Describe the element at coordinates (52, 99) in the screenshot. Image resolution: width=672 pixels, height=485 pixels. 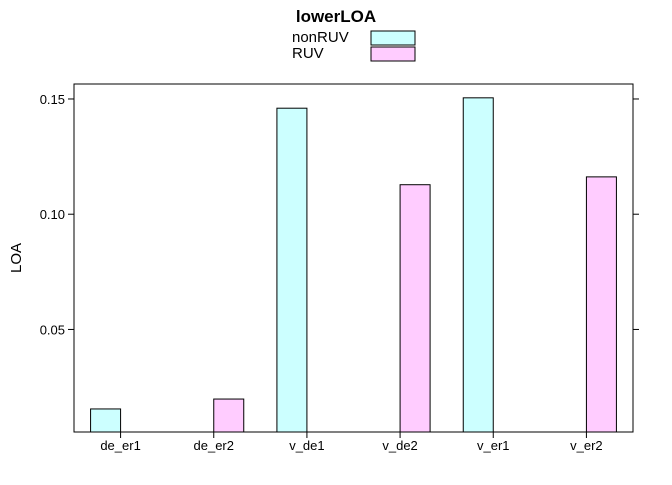
I see `y-tick-label: 0.15` at that location.